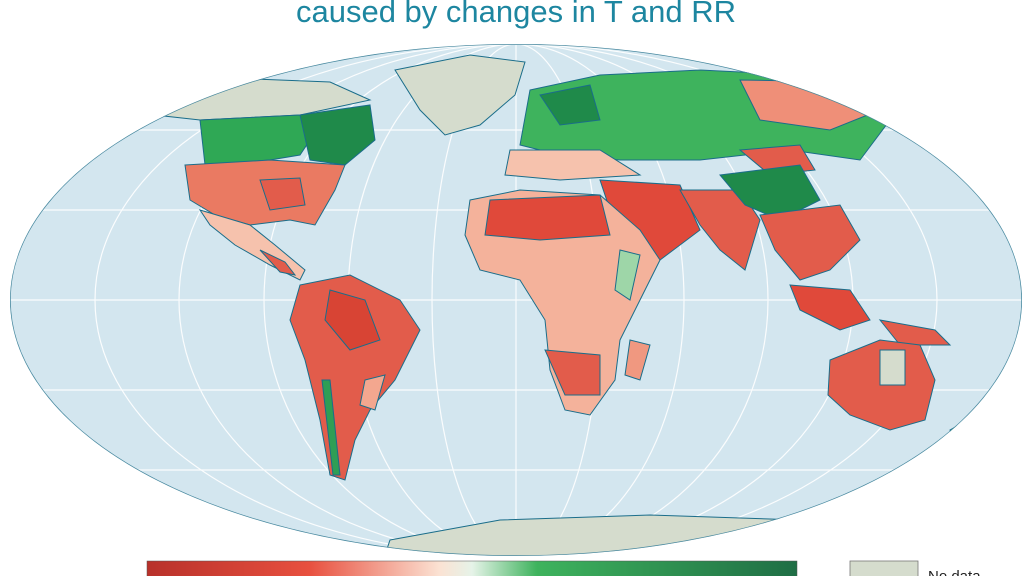  What do you see at coordinates (884, 568) in the screenshot?
I see `no-data-swatch` at bounding box center [884, 568].